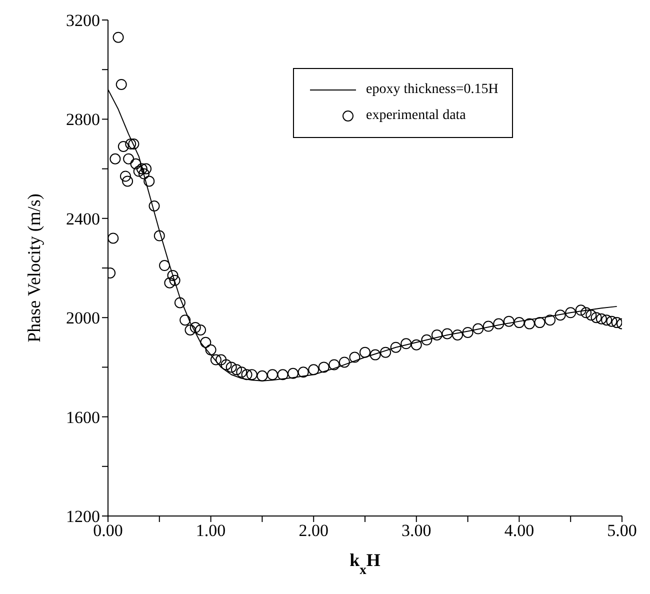  I want to click on y-tick-label: 2000, so click(83, 318).